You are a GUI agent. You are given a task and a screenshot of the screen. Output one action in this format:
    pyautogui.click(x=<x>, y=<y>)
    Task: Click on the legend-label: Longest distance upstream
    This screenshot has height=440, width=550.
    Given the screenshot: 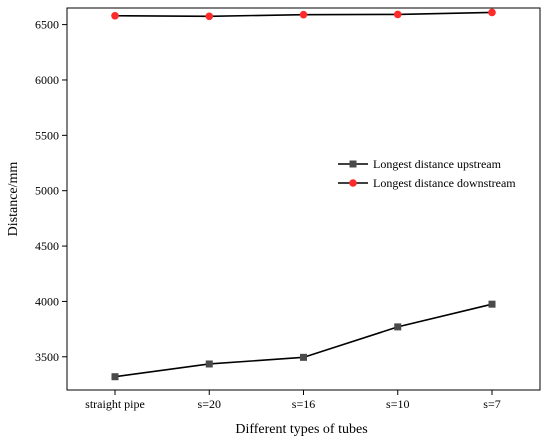 What is the action you would take?
    pyautogui.click(x=437, y=164)
    